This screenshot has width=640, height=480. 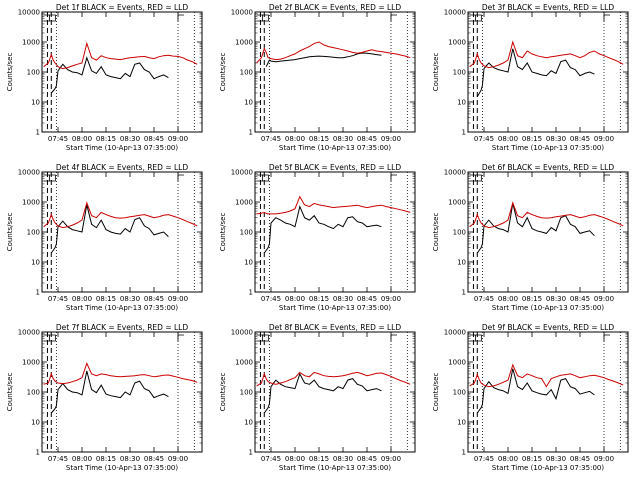 What do you see at coordinates (548, 7) in the screenshot?
I see `chart-title: Det 3f BLACK = Events, RED = LLD` at bounding box center [548, 7].